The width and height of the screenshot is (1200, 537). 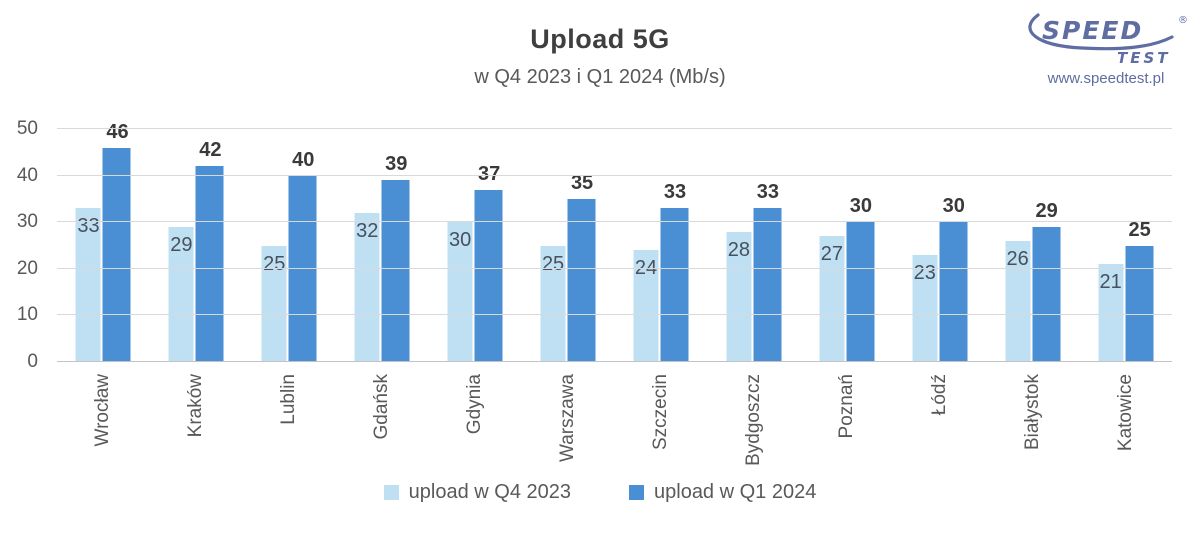 What do you see at coordinates (489, 492) in the screenshot?
I see `legend-label-q4-2023: upload w Q4 2023` at bounding box center [489, 492].